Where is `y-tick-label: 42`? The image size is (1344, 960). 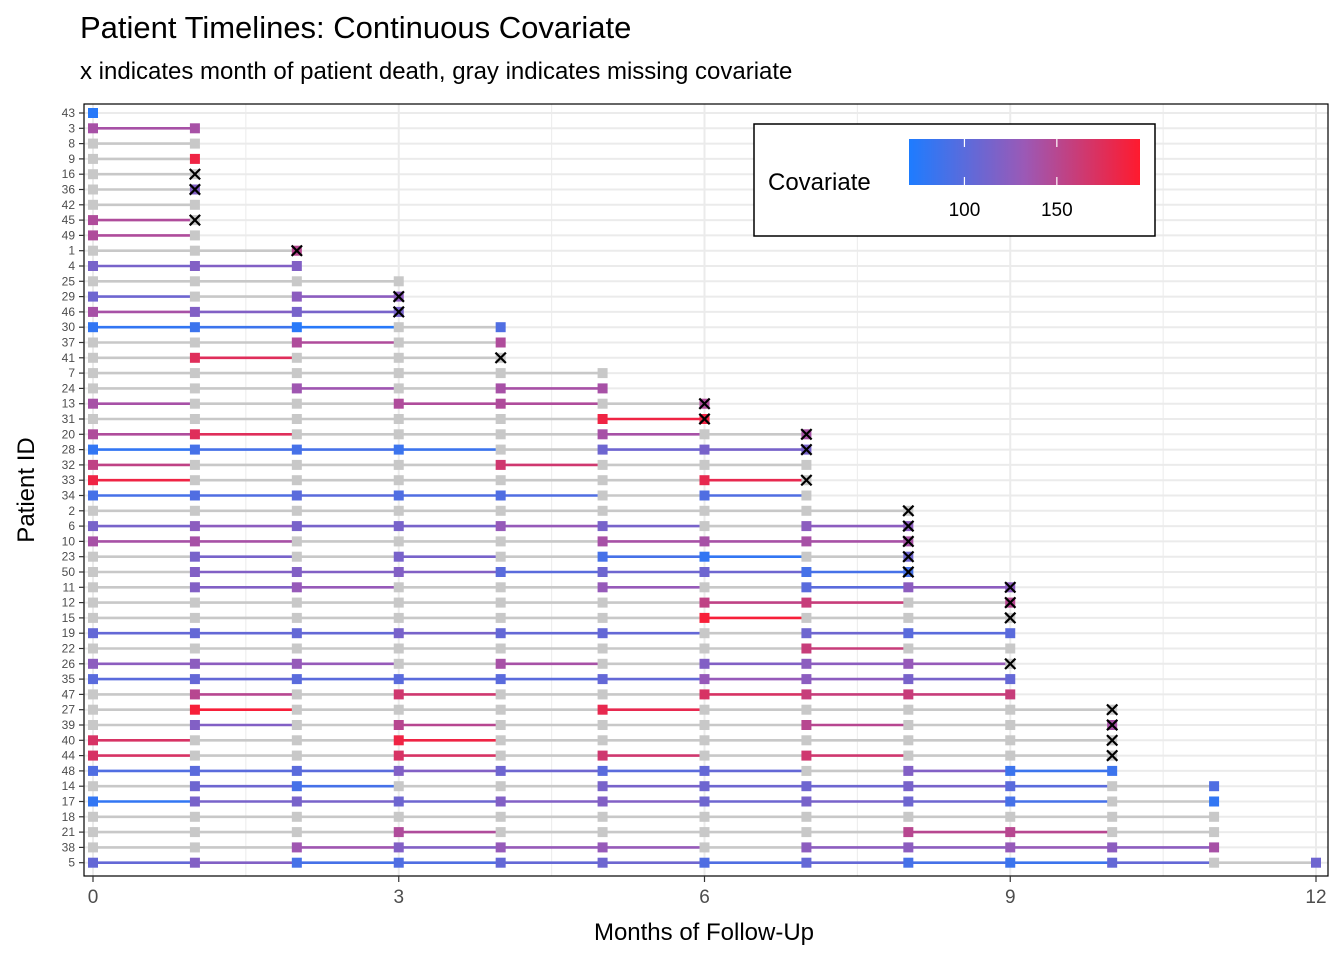 y-tick-label: 42 is located at coordinates (69, 205).